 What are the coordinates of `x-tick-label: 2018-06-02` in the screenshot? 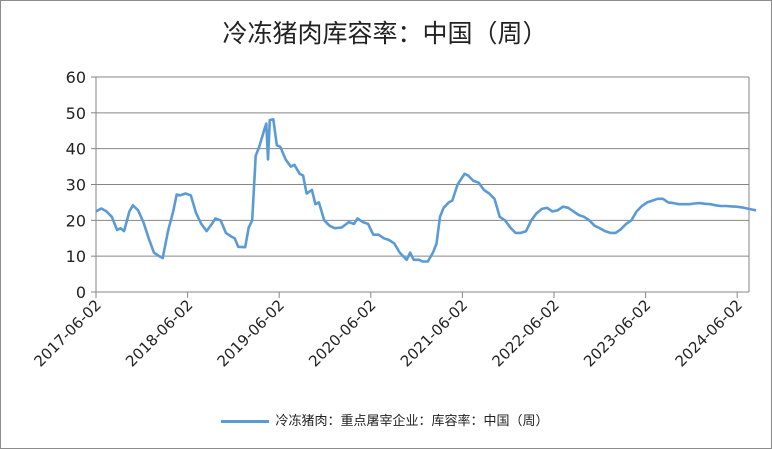 It's located at (159, 333).